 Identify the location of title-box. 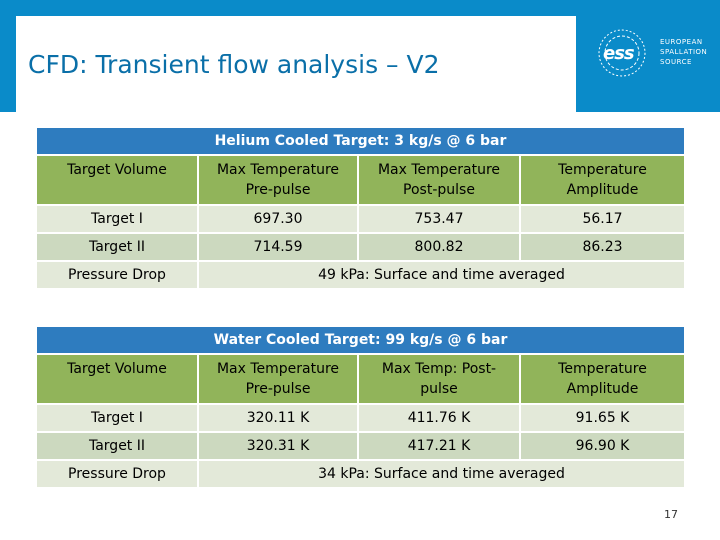
(296, 64).